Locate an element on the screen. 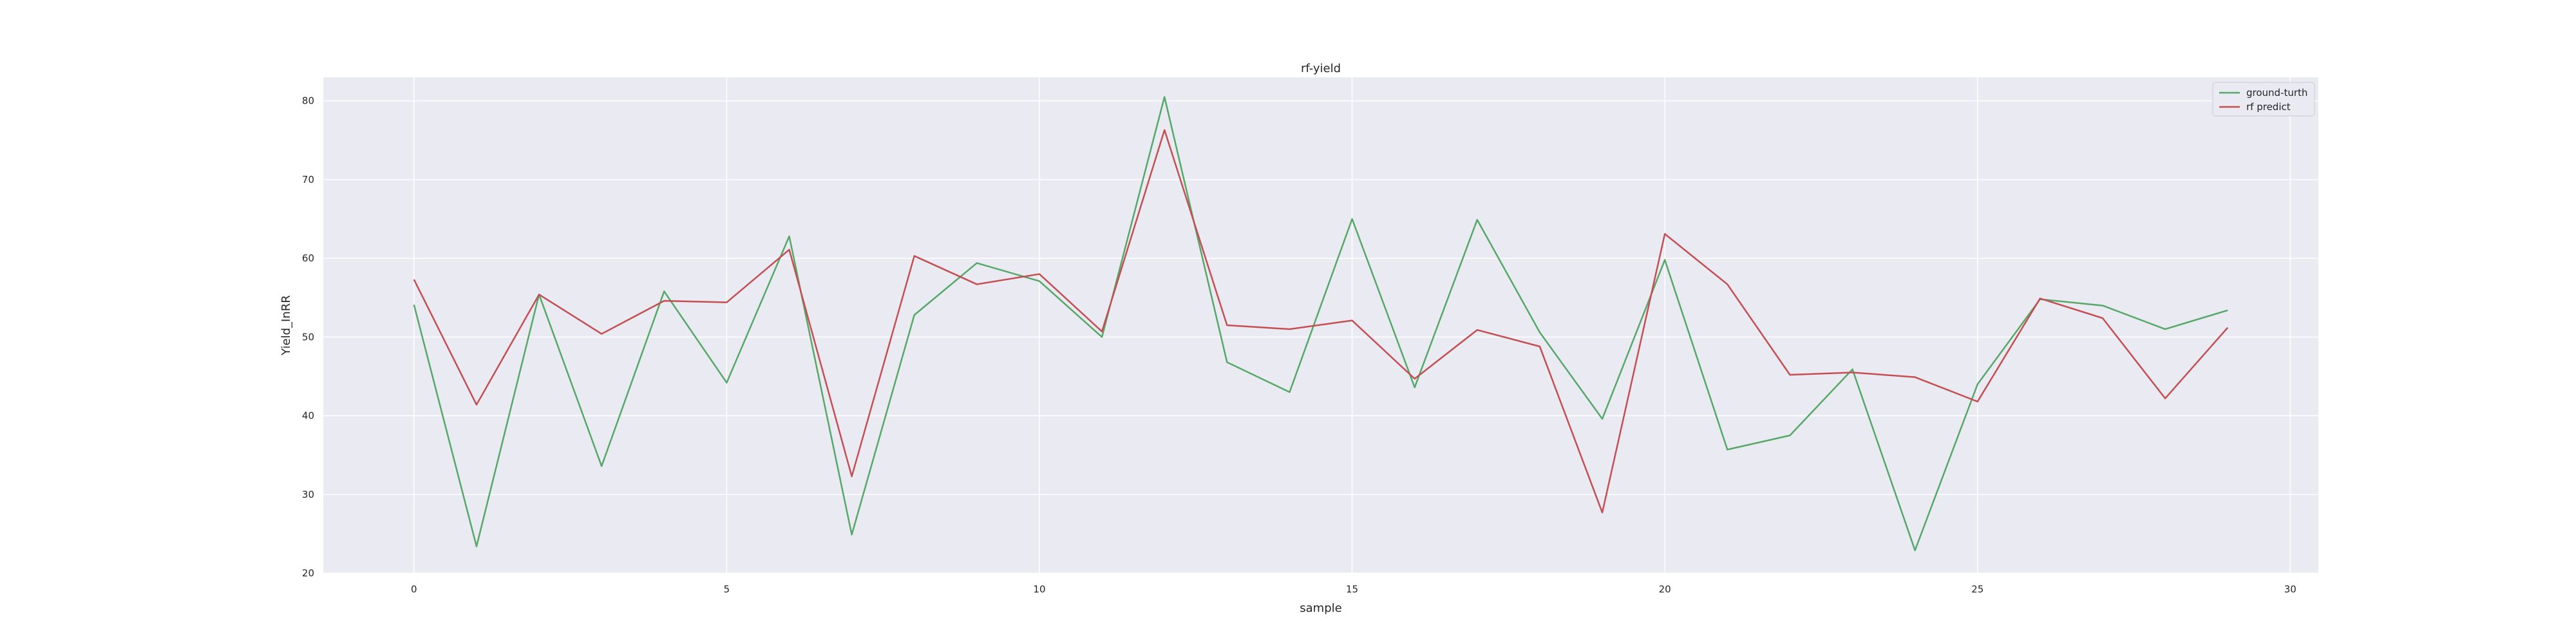 The height and width of the screenshot is (644, 2576). y-tick-label: 50 is located at coordinates (308, 337).